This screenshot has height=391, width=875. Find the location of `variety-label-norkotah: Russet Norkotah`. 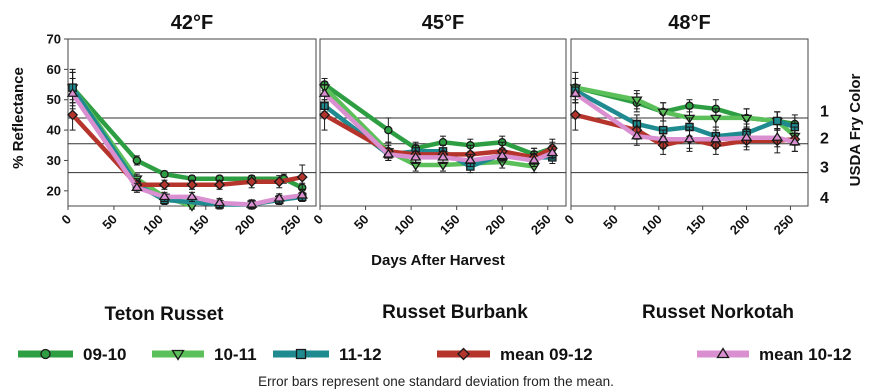

variety-label-norkotah: Russet Norkotah is located at coordinates (718, 312).